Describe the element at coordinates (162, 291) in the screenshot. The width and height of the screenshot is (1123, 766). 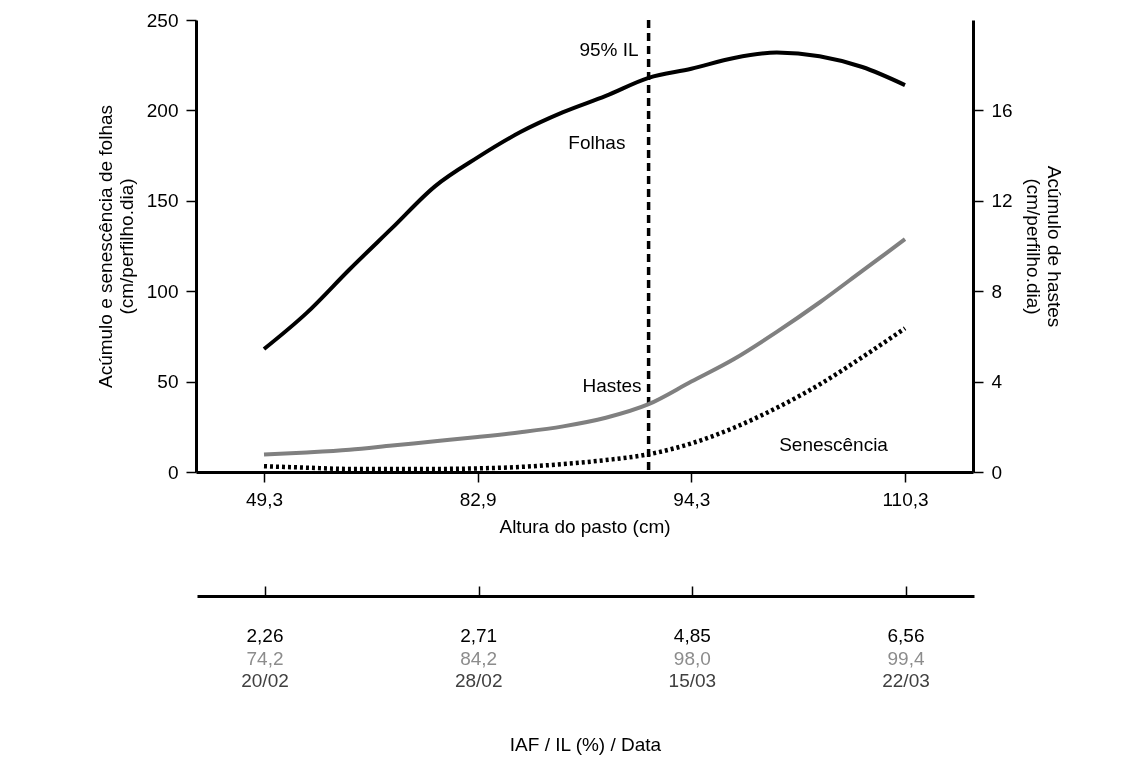
I see `y-tick-label: 100` at that location.